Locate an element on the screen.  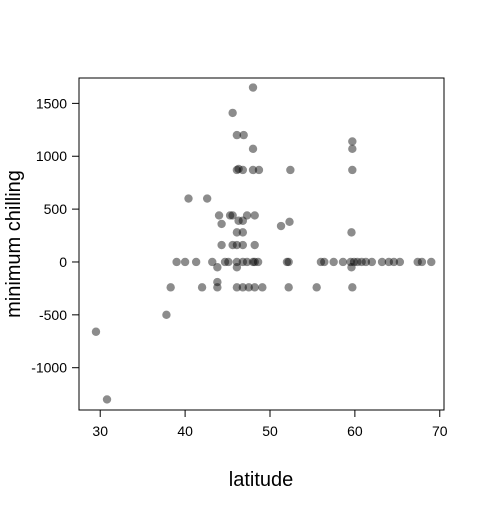
y-axis: -1000 -500 0 500 1000 1500 is located at coordinates (55, 235).